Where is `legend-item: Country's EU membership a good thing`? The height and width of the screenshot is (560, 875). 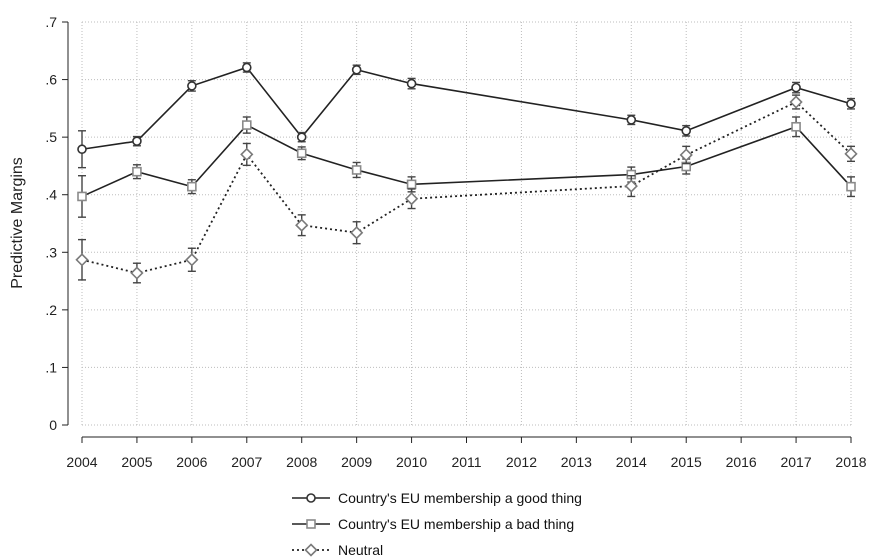
legend-item: Country's EU membership a good thing is located at coordinates (437, 498).